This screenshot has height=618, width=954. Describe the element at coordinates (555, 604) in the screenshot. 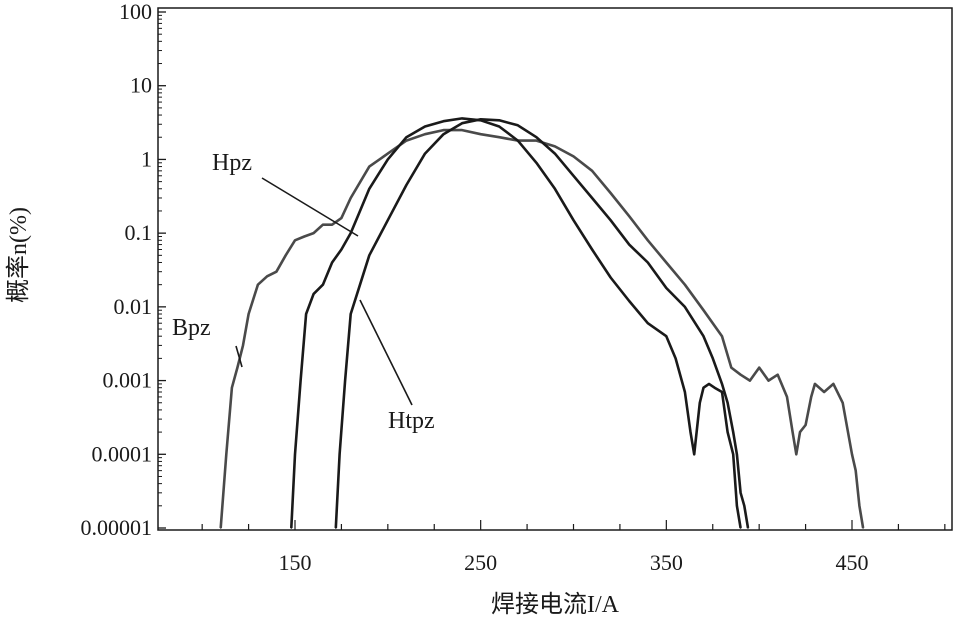

I see `x-axis-label: 焊接电流I/A` at that location.